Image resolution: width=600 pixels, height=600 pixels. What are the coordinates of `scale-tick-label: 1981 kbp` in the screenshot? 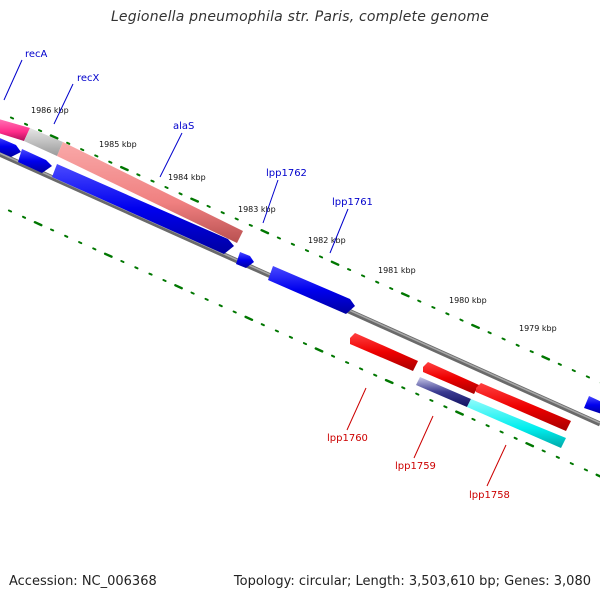 It's located at (397, 270).